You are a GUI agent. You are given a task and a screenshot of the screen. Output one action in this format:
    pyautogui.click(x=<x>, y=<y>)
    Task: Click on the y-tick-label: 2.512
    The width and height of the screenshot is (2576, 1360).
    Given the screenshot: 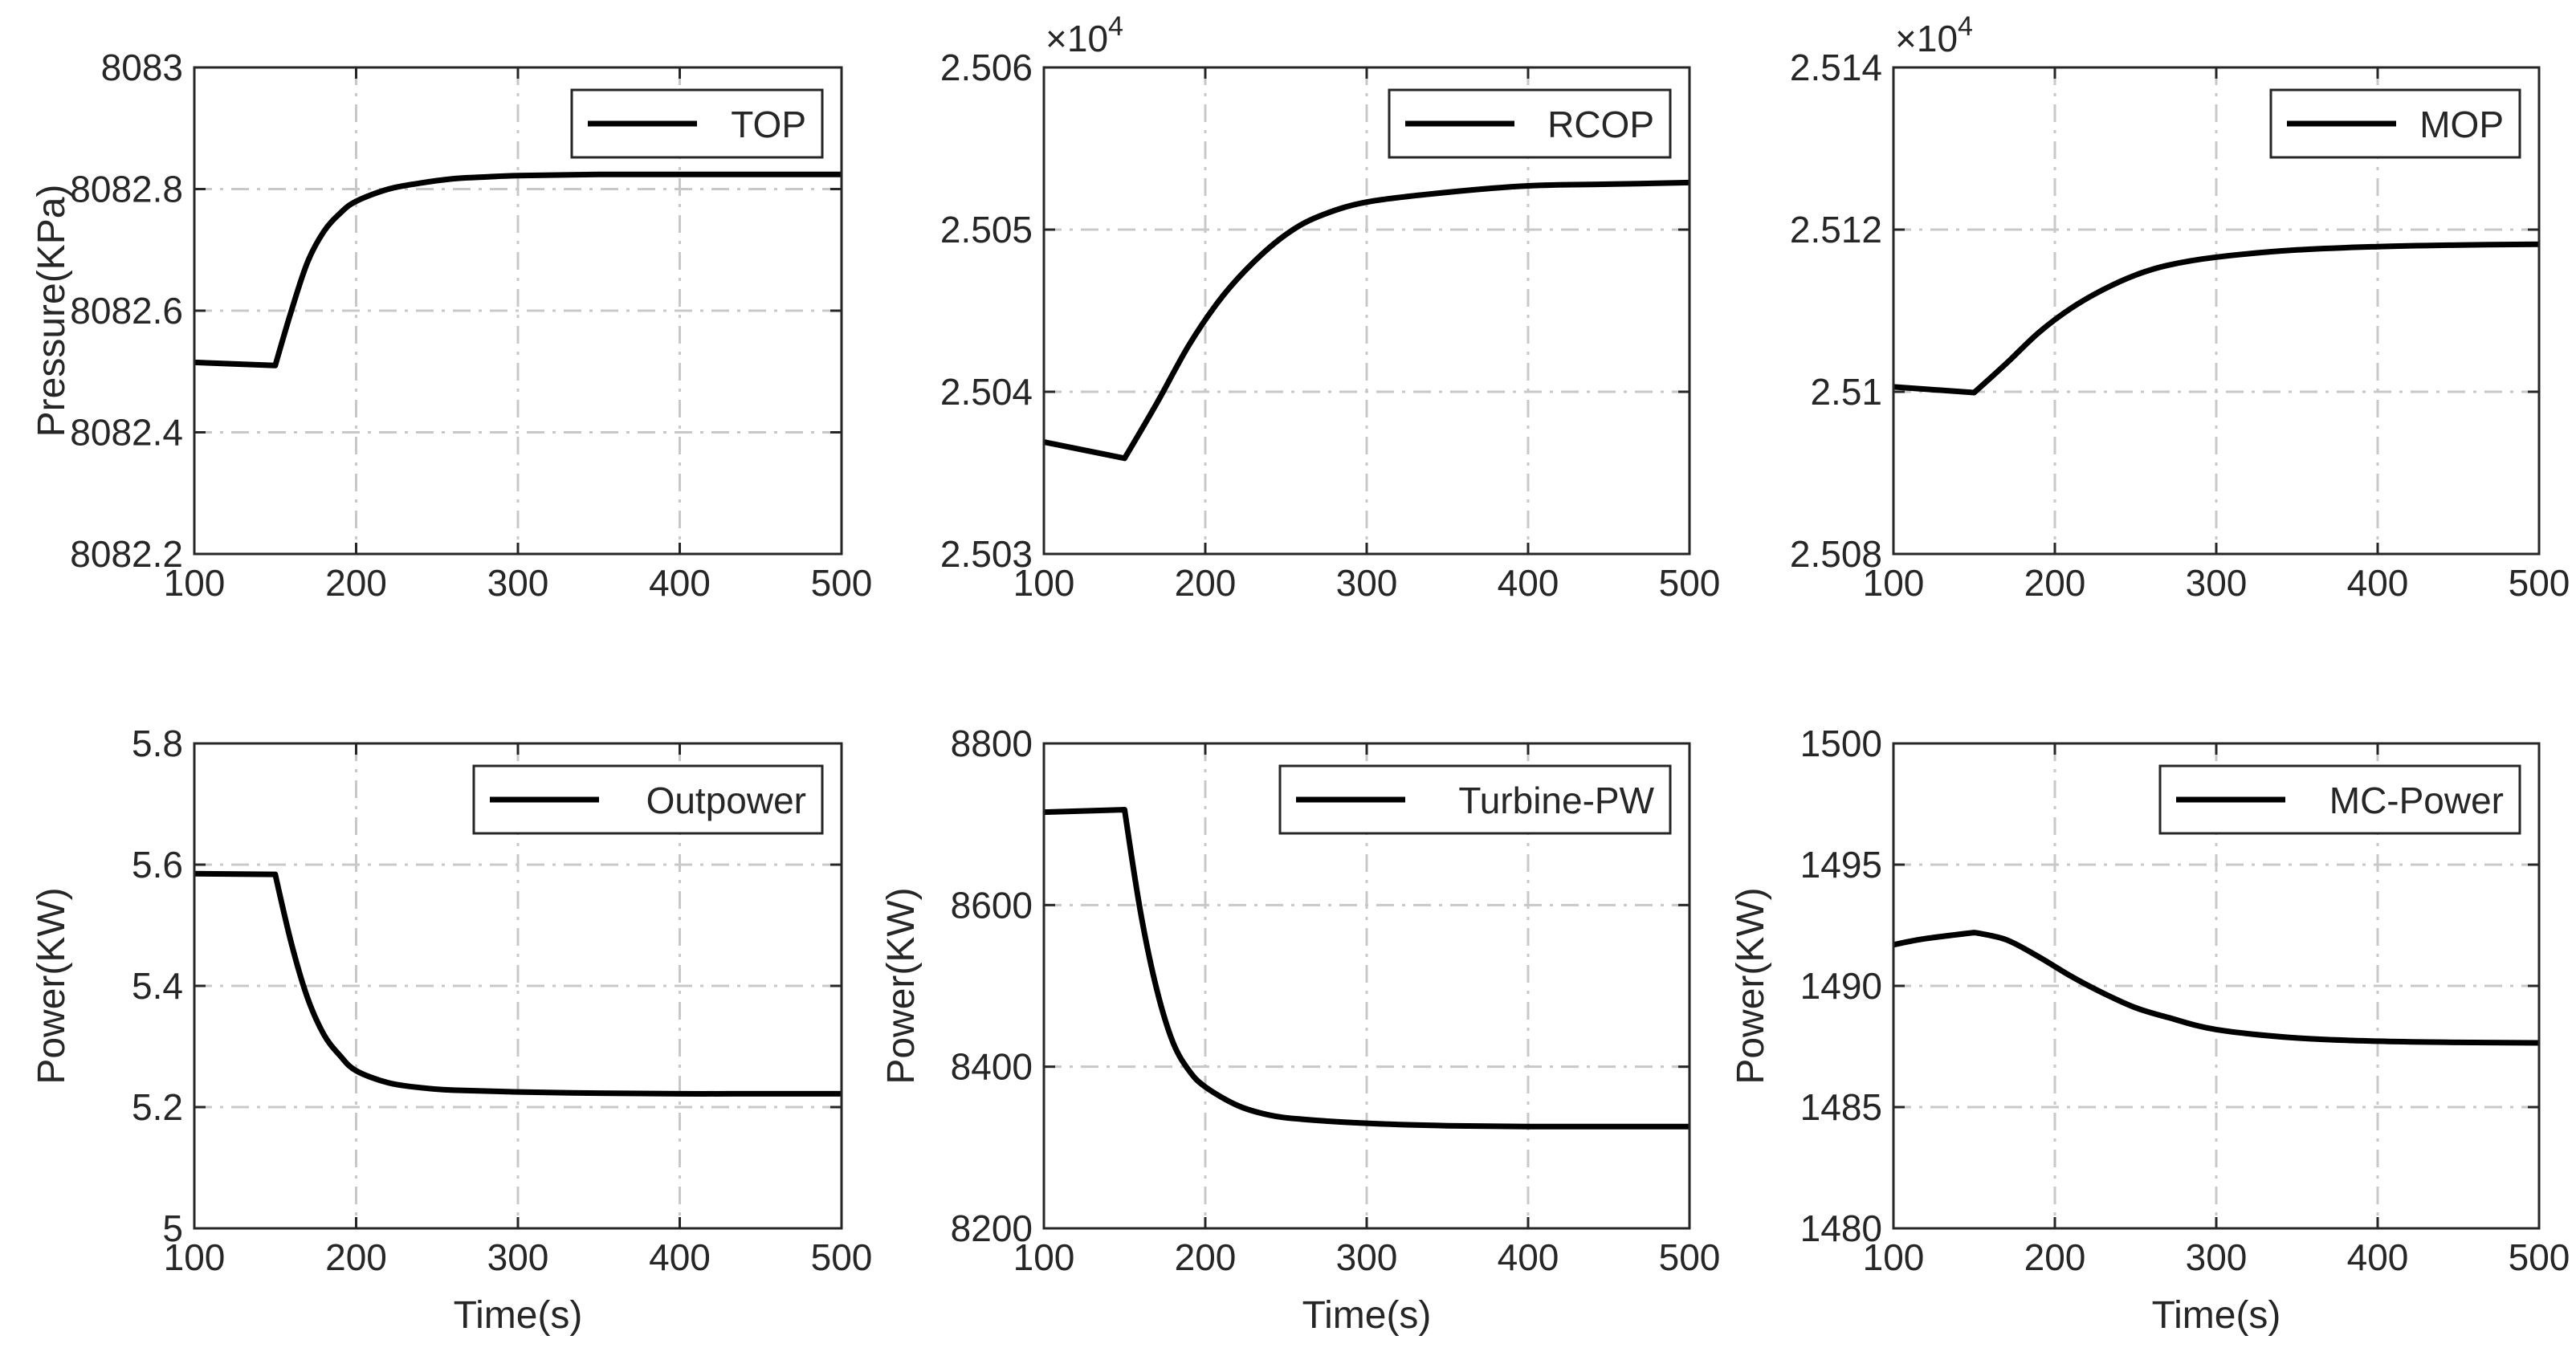 What is the action you would take?
    pyautogui.click(x=1836, y=229)
    